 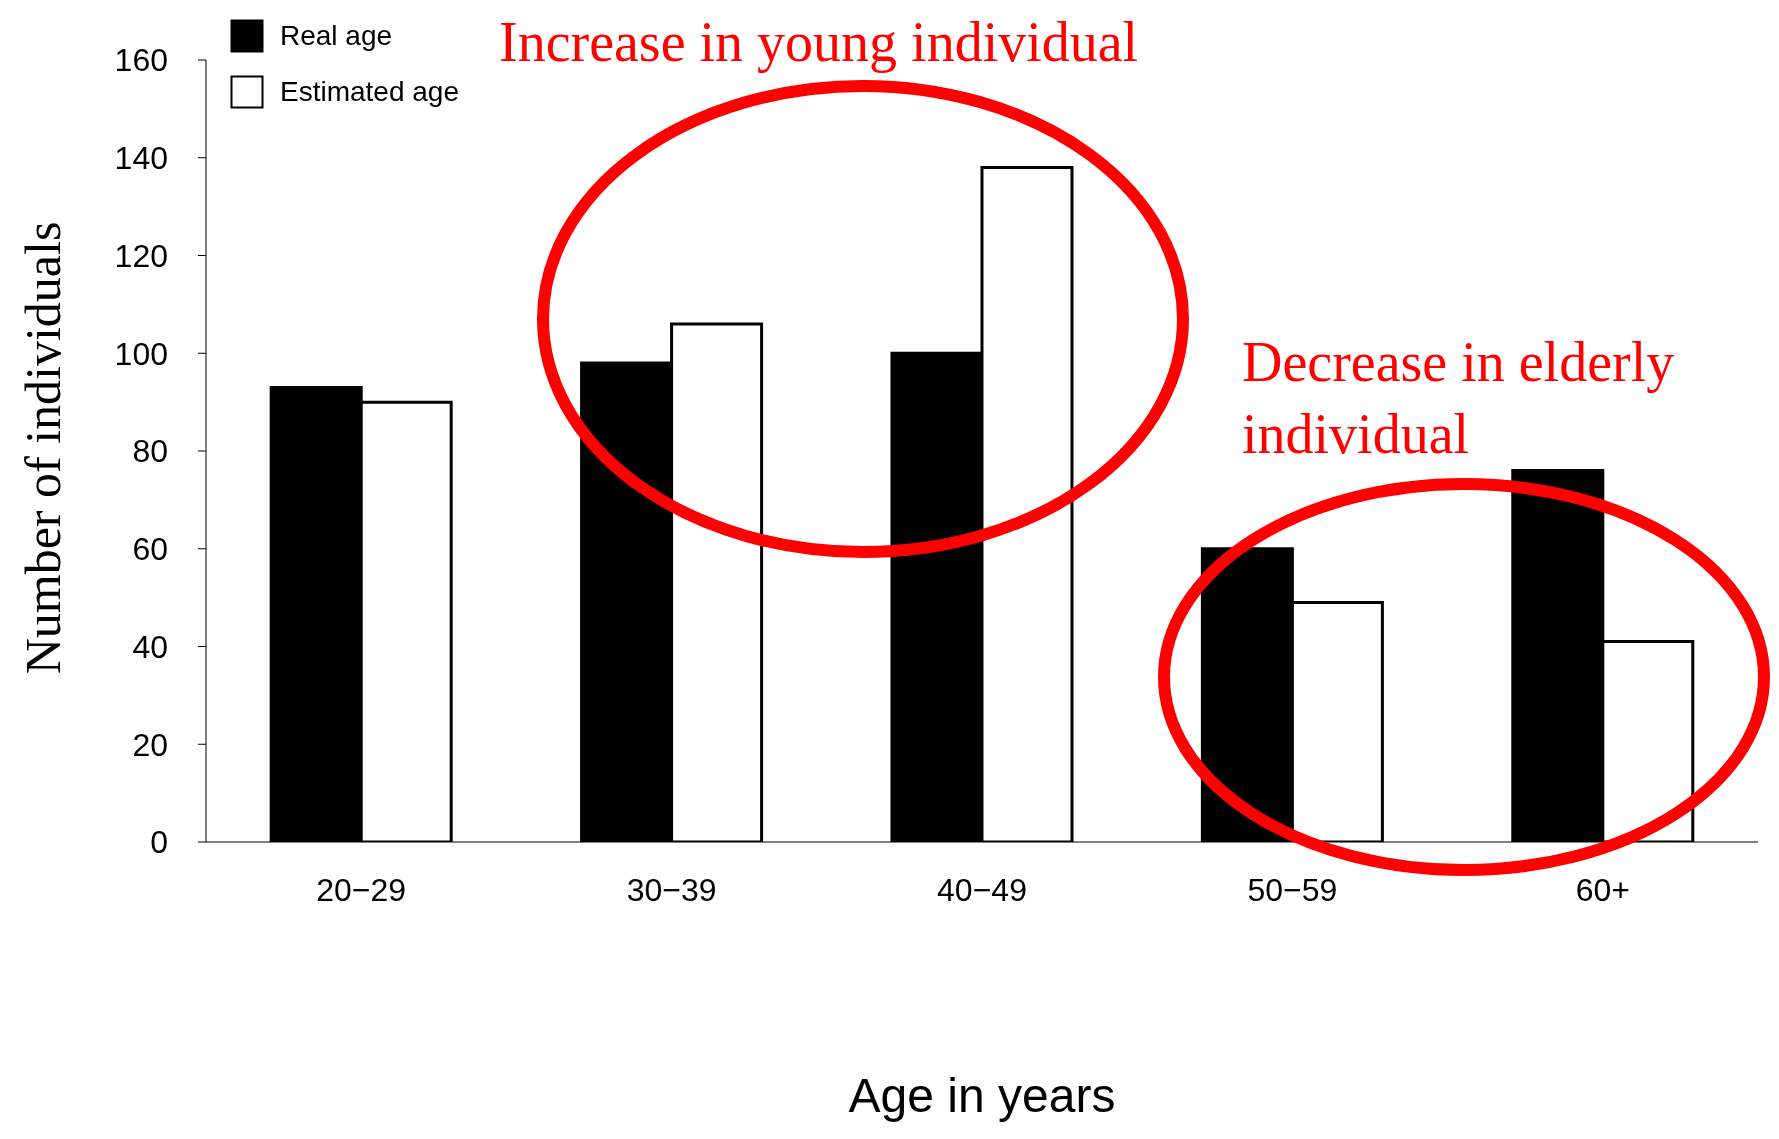 I want to click on y-tick-label: 0, so click(x=159, y=842).